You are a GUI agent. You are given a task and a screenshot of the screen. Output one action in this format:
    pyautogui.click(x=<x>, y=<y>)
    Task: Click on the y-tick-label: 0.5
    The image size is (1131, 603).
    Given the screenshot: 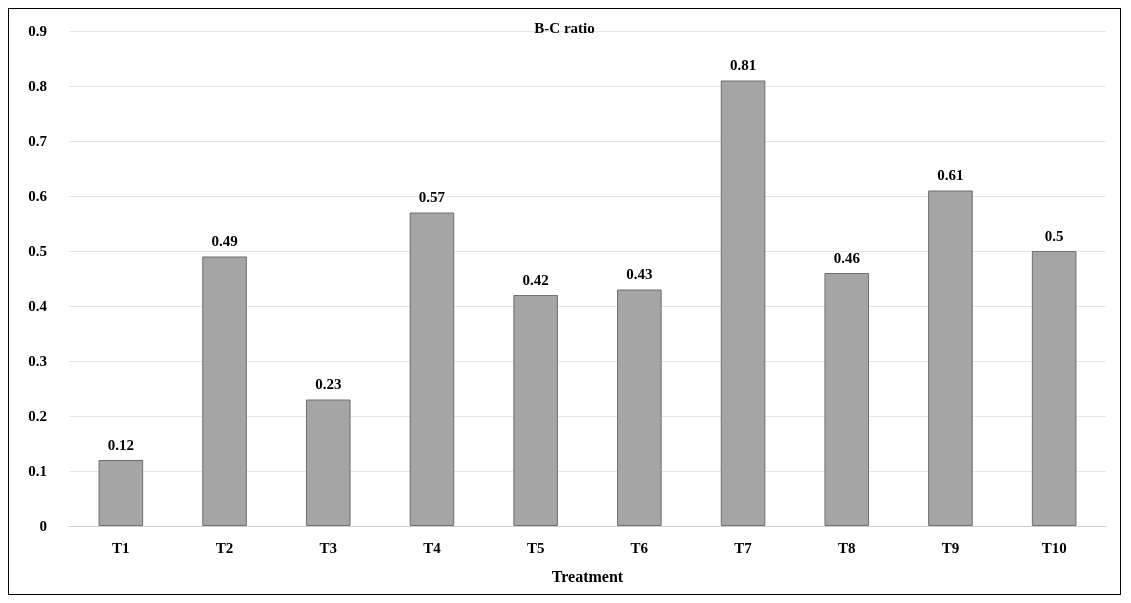 What is the action you would take?
    pyautogui.click(x=37, y=251)
    